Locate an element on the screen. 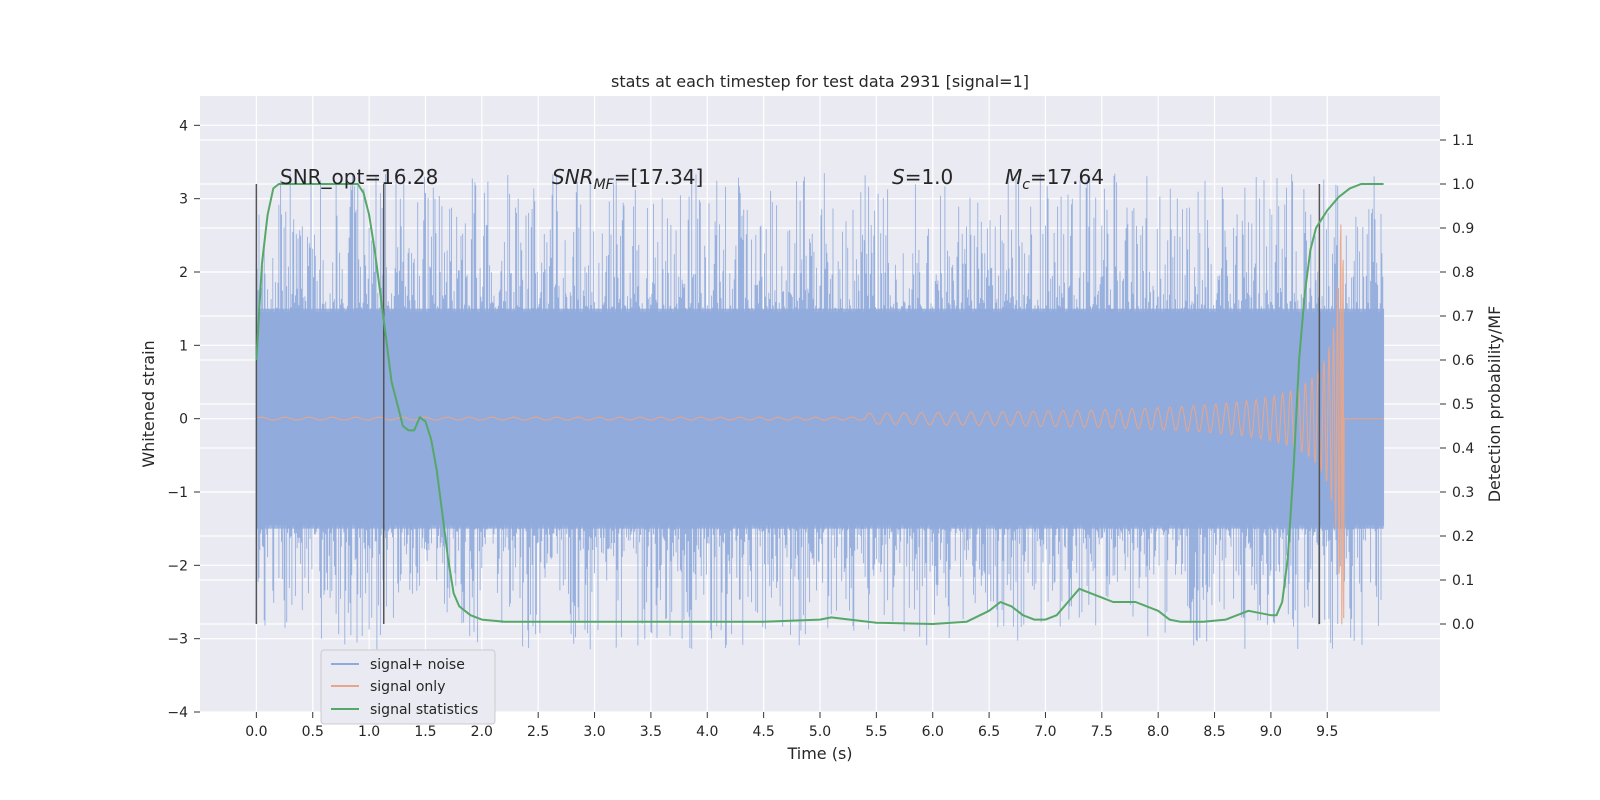  x-axis-label: Time (s) is located at coordinates (819, 753).